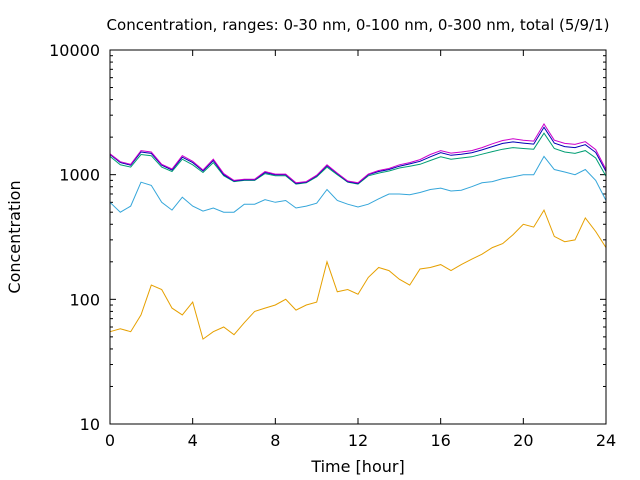 The width and height of the screenshot is (640, 480). Describe the element at coordinates (358, 440) in the screenshot. I see `x-tick-label: 12` at that location.